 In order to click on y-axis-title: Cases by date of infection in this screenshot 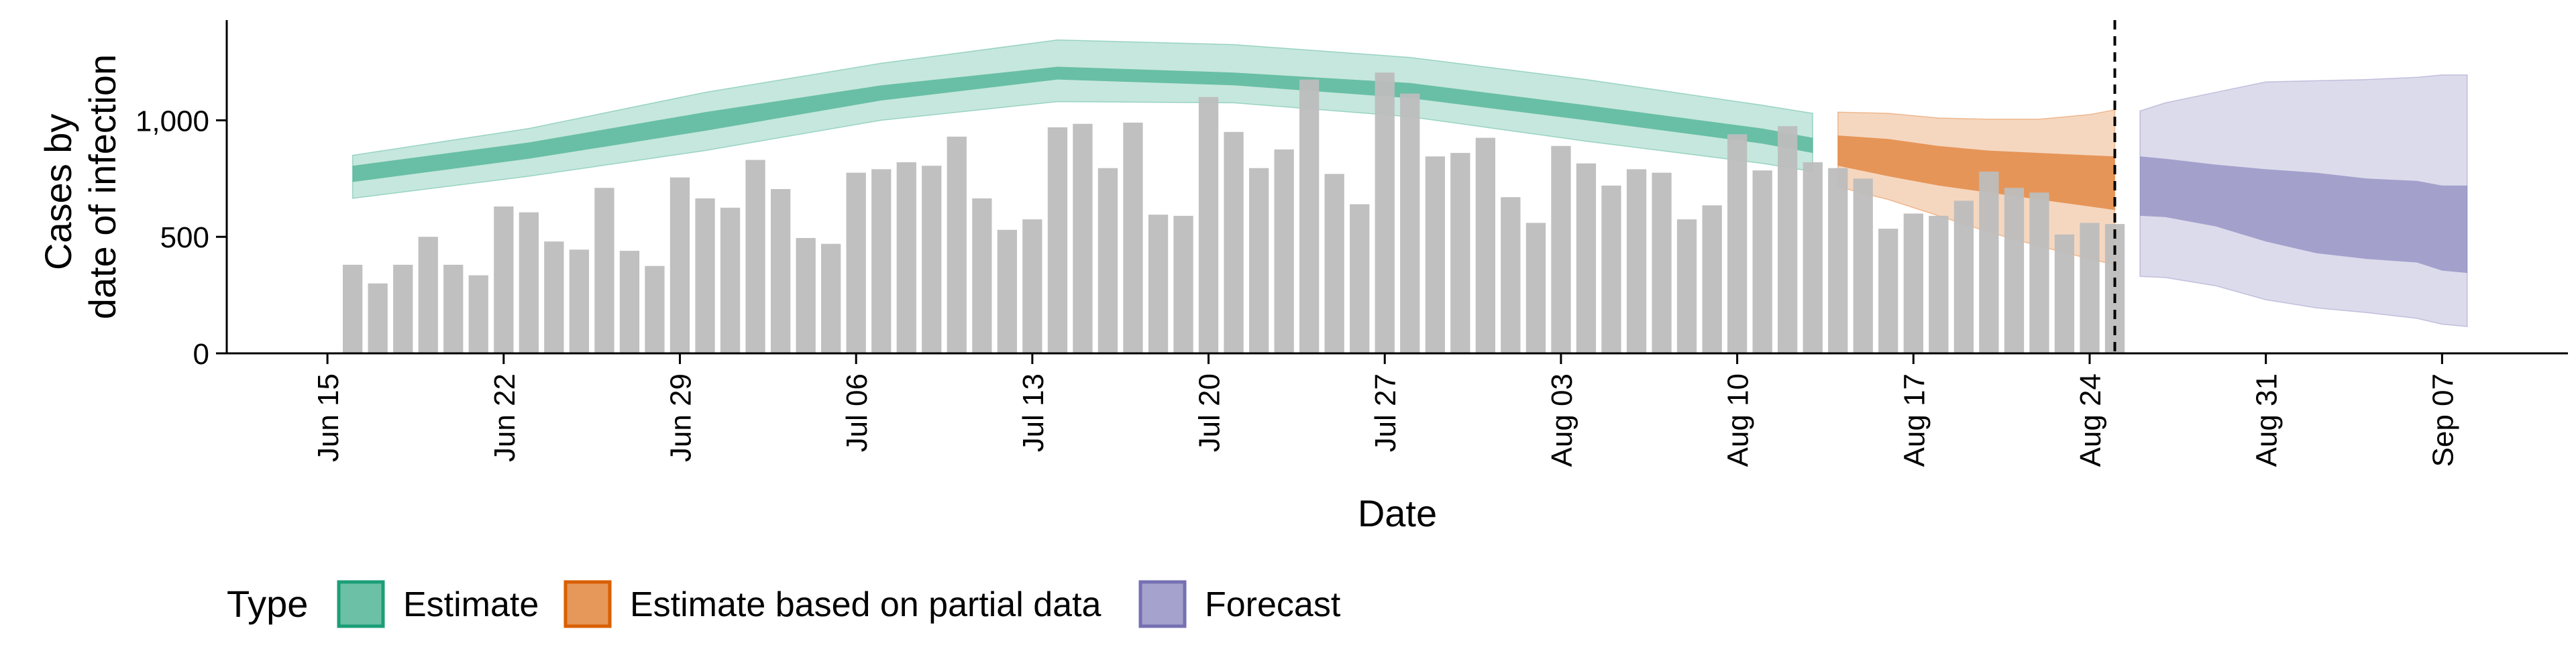, I will do `click(80, 187)`.